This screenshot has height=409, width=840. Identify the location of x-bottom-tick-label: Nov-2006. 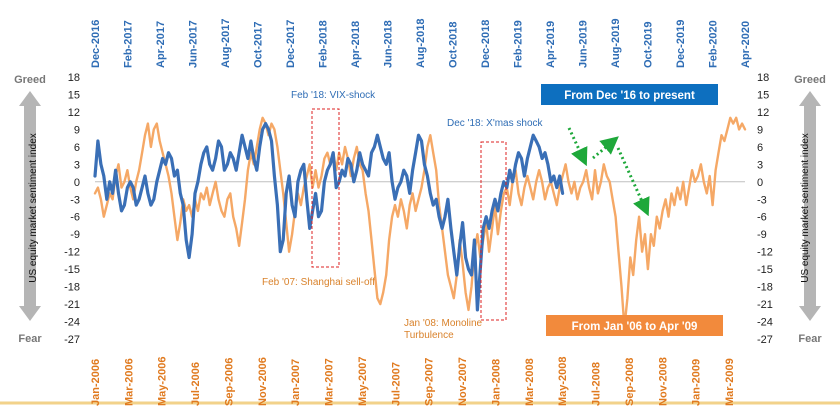
(263, 381).